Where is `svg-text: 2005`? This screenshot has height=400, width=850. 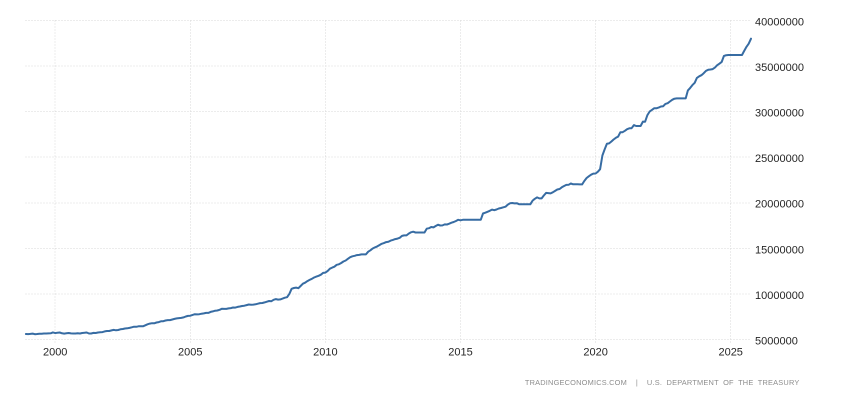 svg-text: 2005 is located at coordinates (190, 353).